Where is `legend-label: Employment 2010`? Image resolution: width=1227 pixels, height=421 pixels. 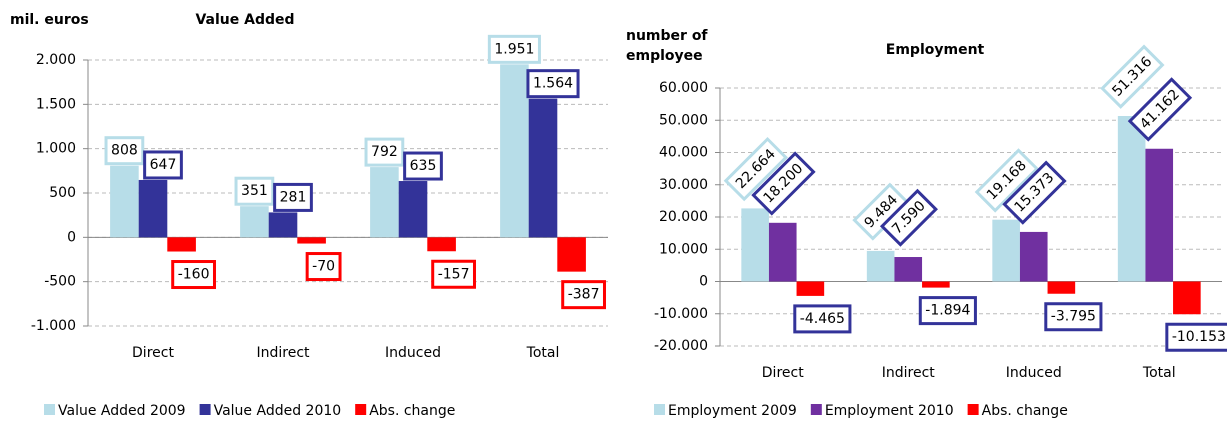 legend-label: Employment 2010 is located at coordinates (889, 411).